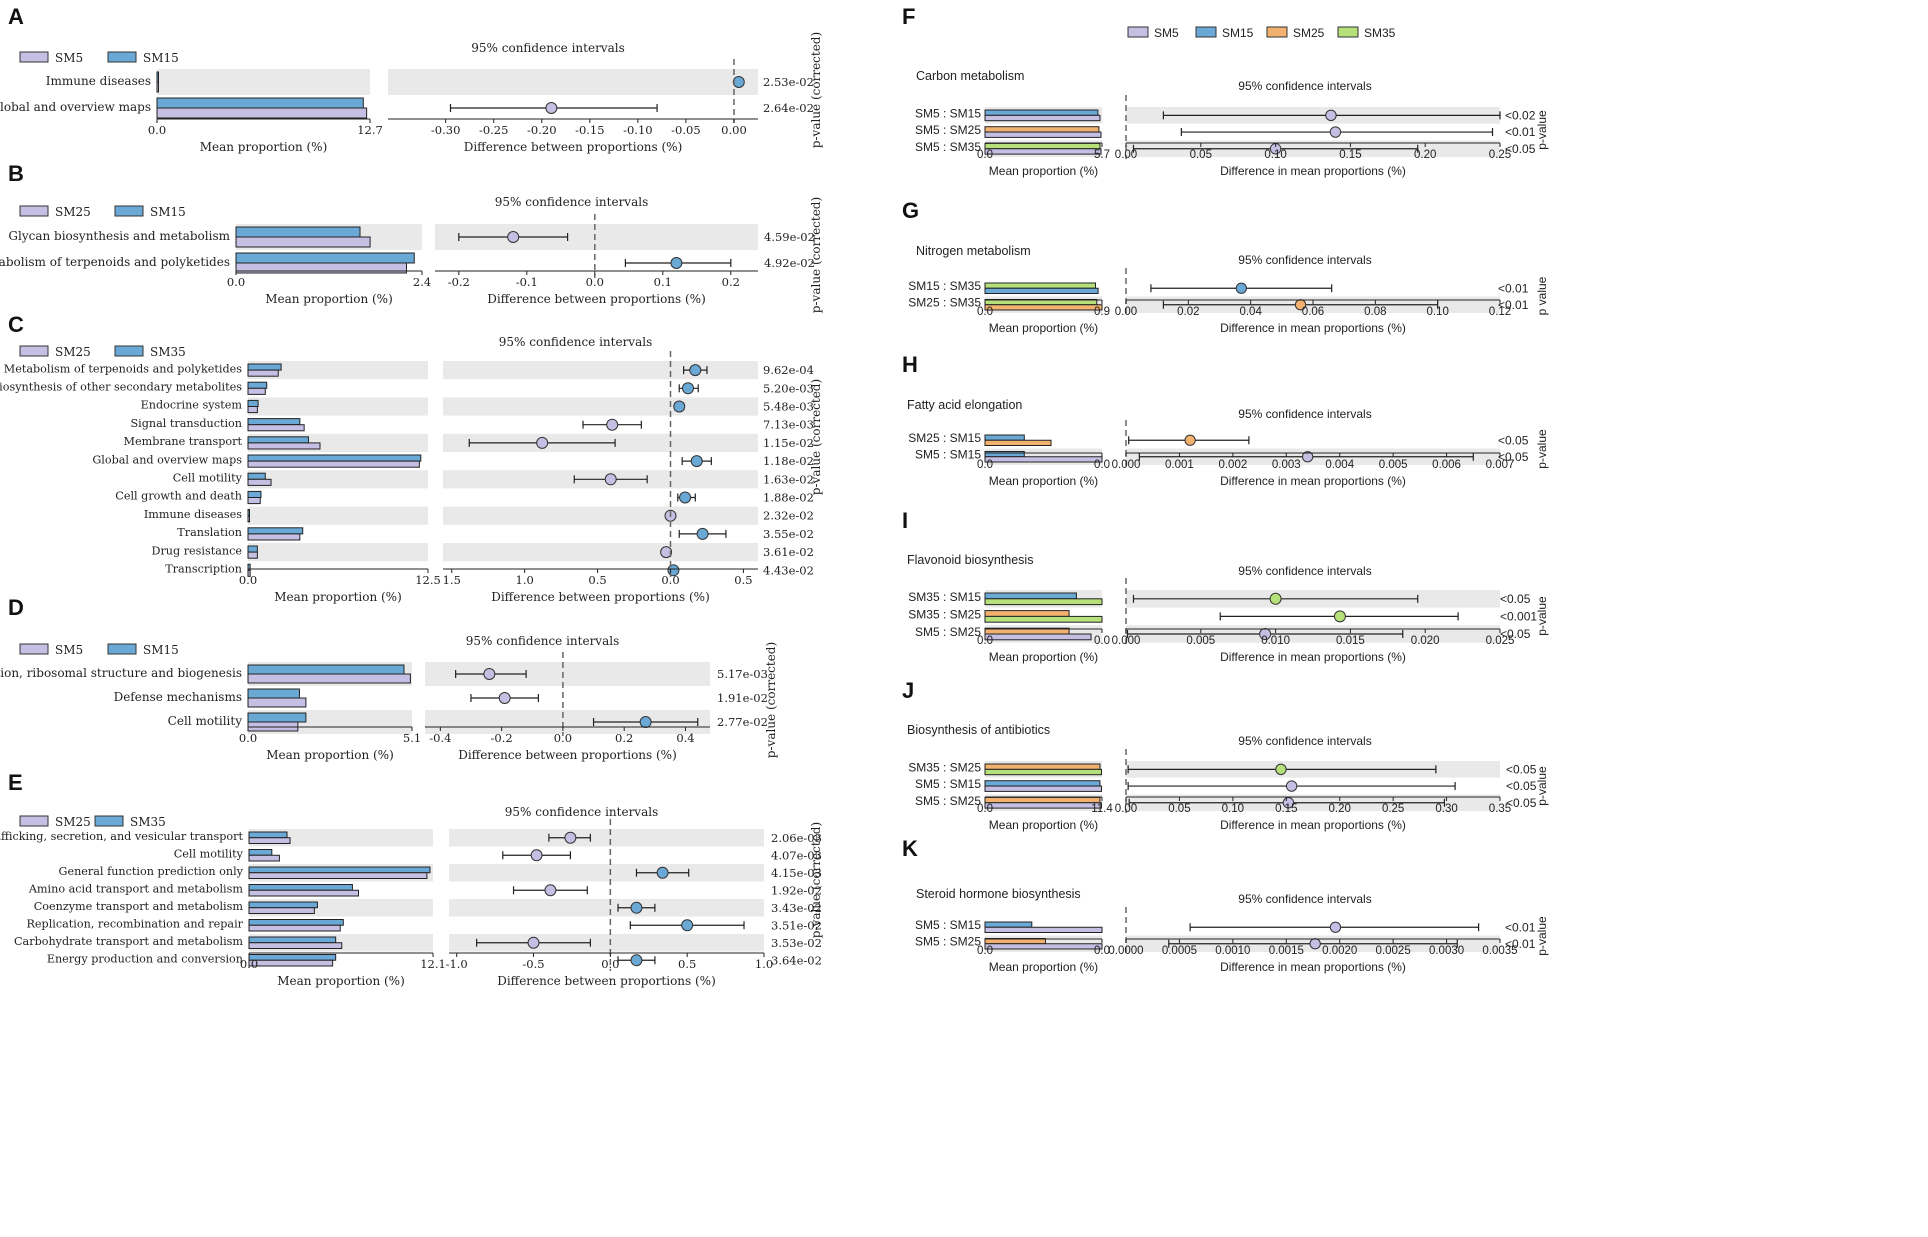 This screenshot has width=1928, height=1237. What do you see at coordinates (370, 130) in the screenshot?
I see `bar-tick-label: 12.7` at bounding box center [370, 130].